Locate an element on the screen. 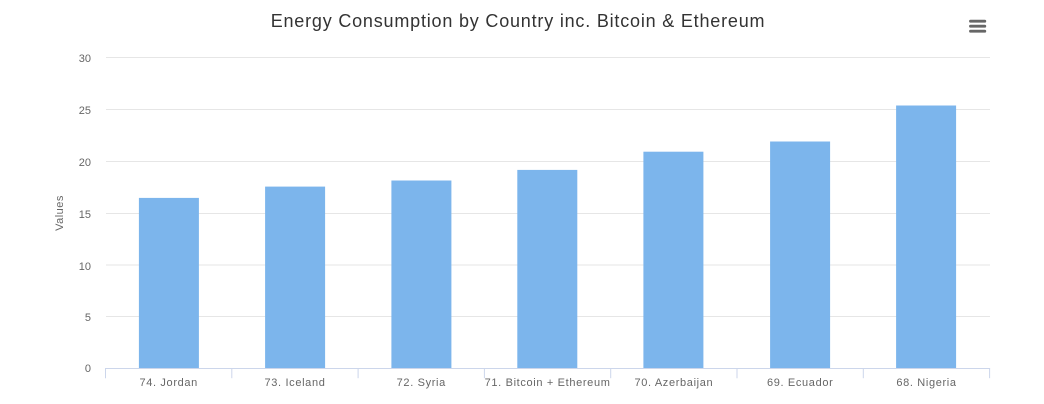  svg-text: 70. Azerbaijan is located at coordinates (673, 383).